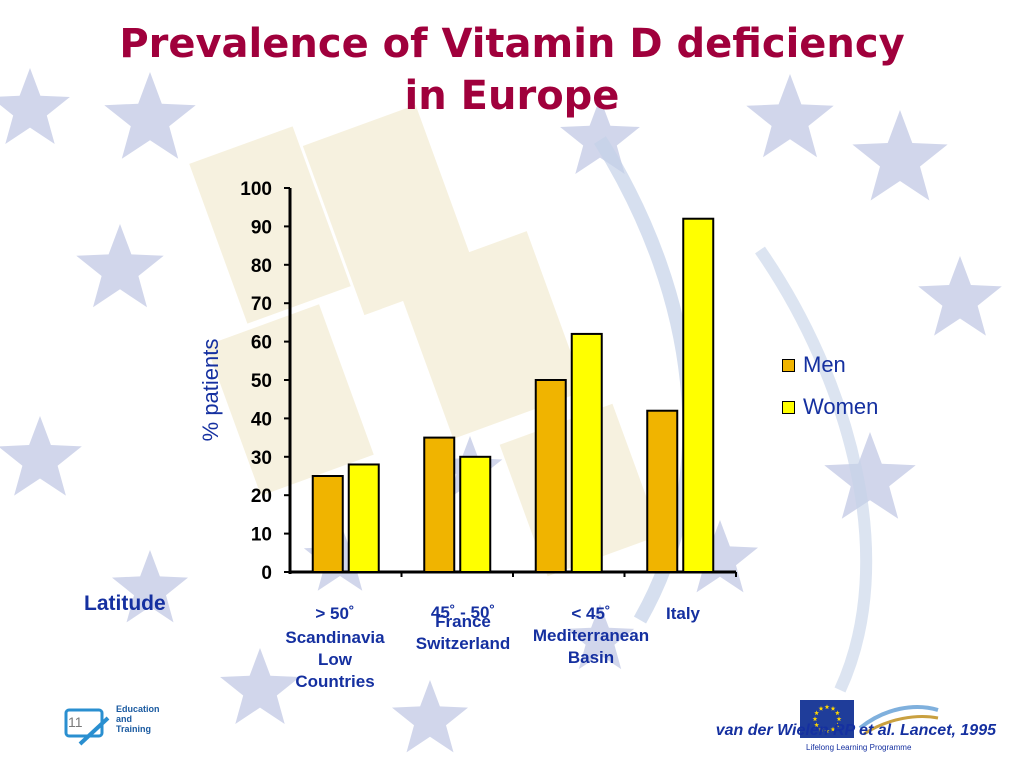 The height and width of the screenshot is (768, 1024). I want to click on category-region-line: Switzerland, so click(463, 643).